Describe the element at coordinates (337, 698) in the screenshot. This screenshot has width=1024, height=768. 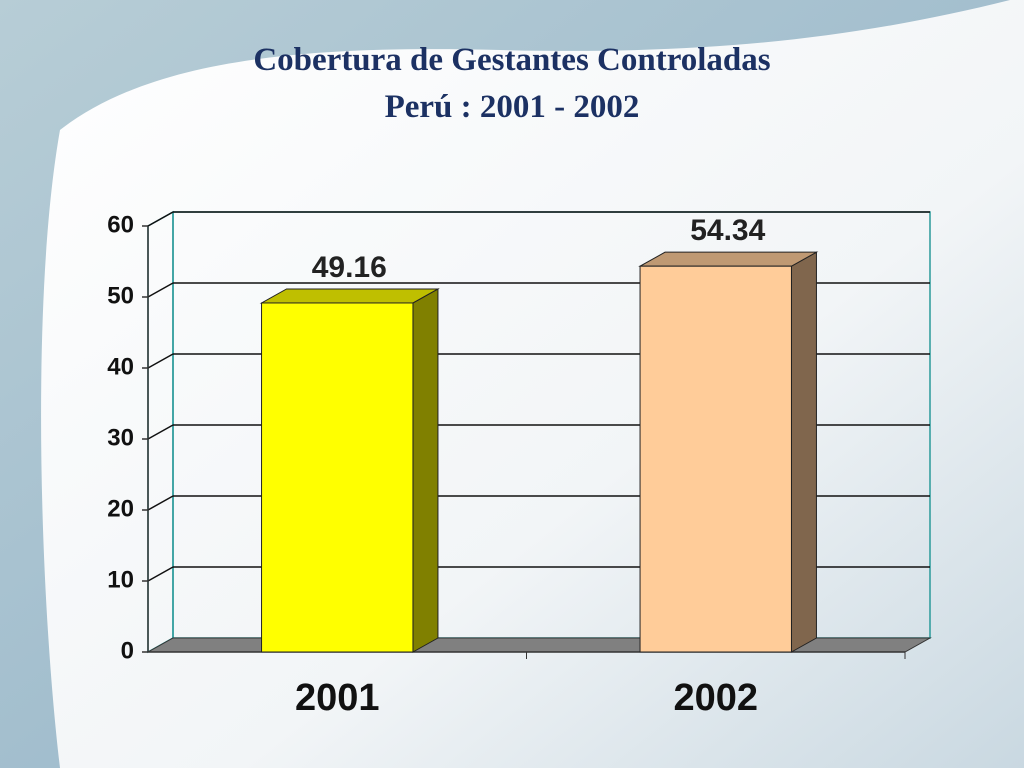
I see `x-tick-label: 2001` at that location.